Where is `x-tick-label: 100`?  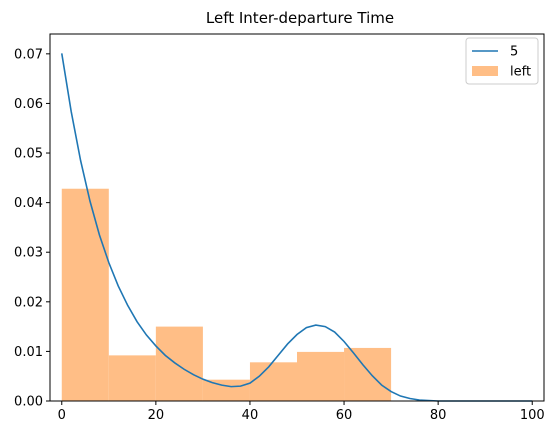 x-tick-label: 100 is located at coordinates (532, 415).